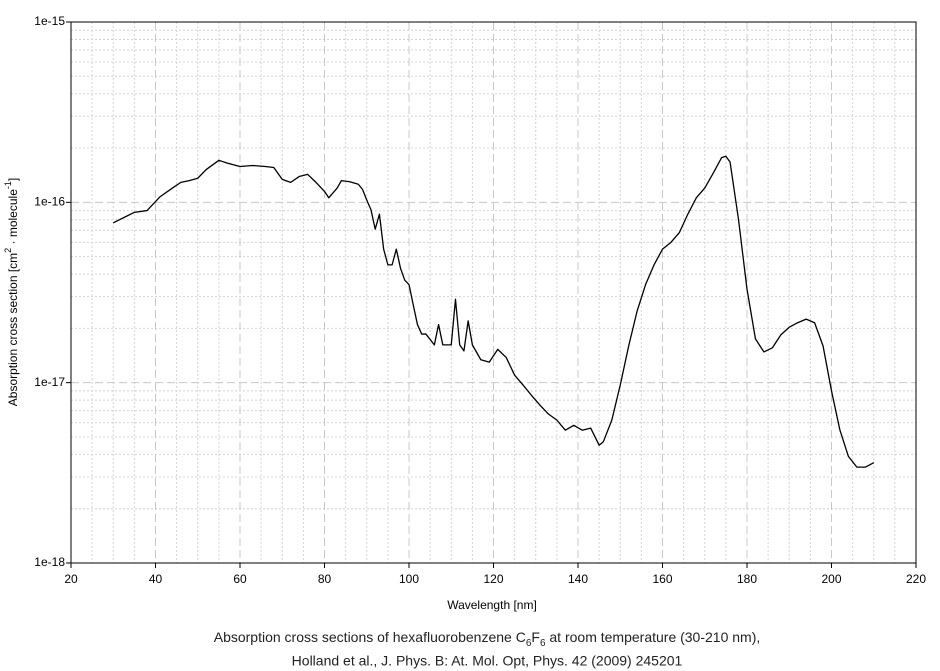 The image size is (940, 671). Describe the element at coordinates (71, 579) in the screenshot. I see `x-tick-label: 20` at that location.